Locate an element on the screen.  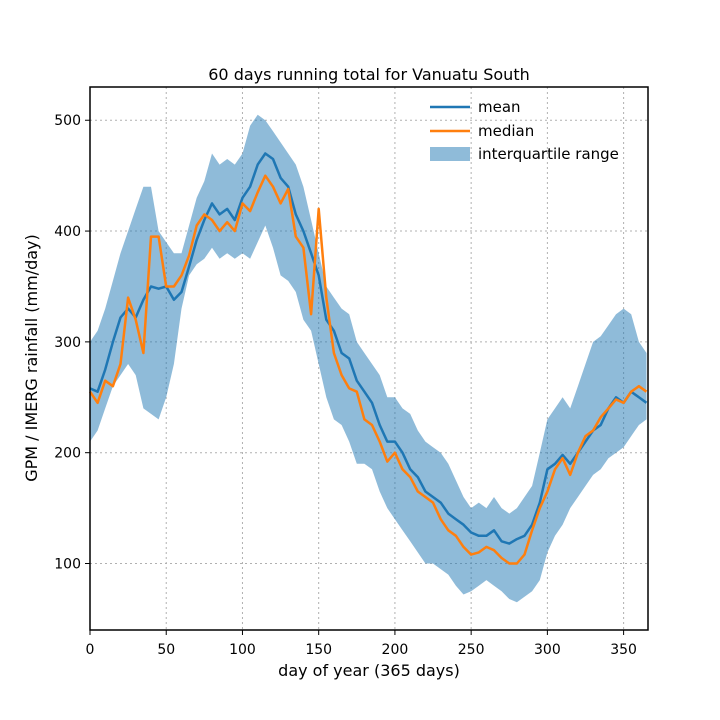
legend: mean median interquartile range is located at coordinates (524, 130).